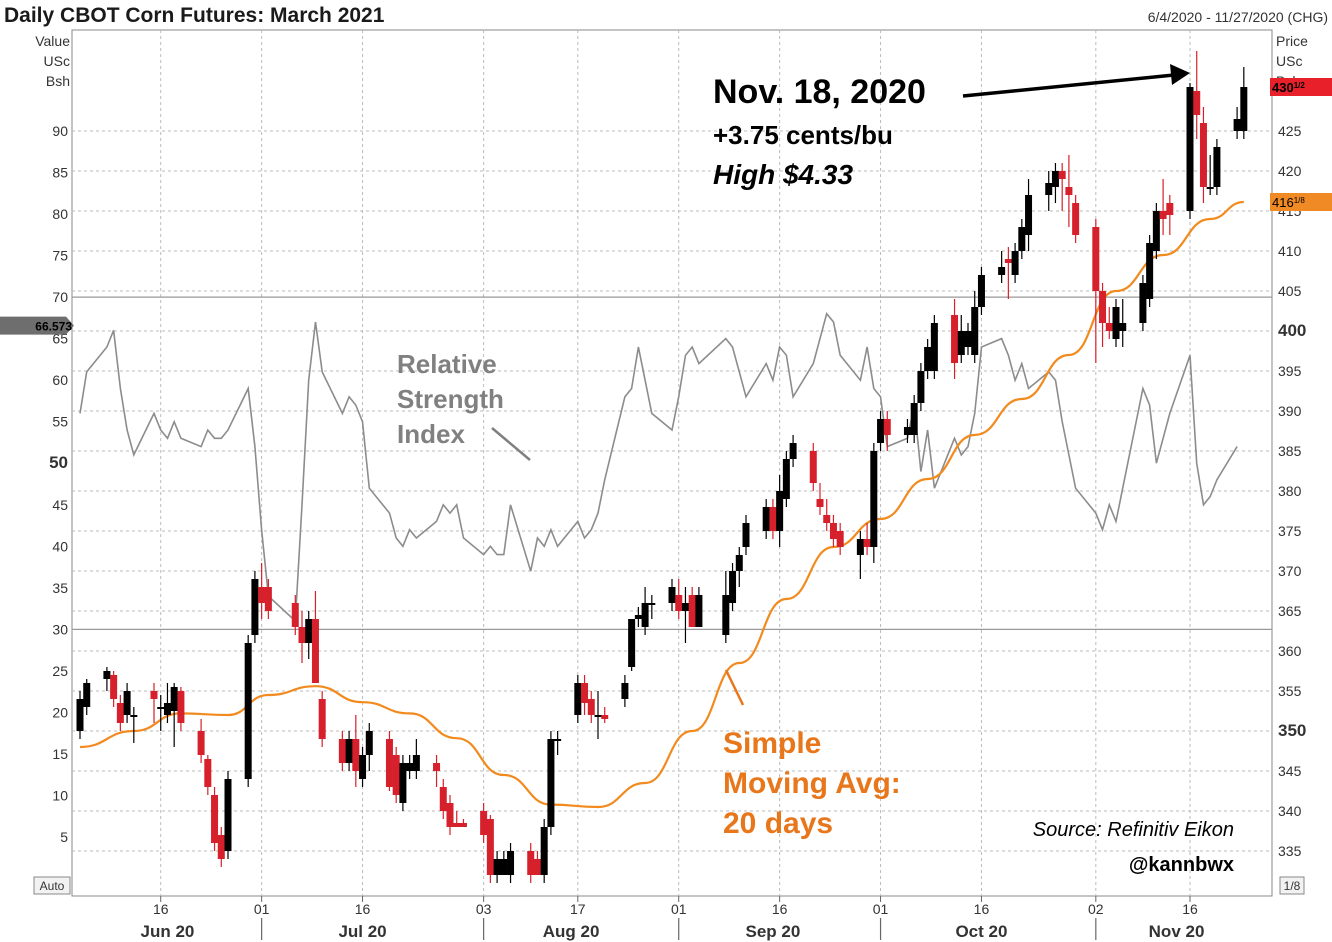 This screenshot has width=1332, height=942. I want to click on left-tick-label: 30, so click(60, 629).